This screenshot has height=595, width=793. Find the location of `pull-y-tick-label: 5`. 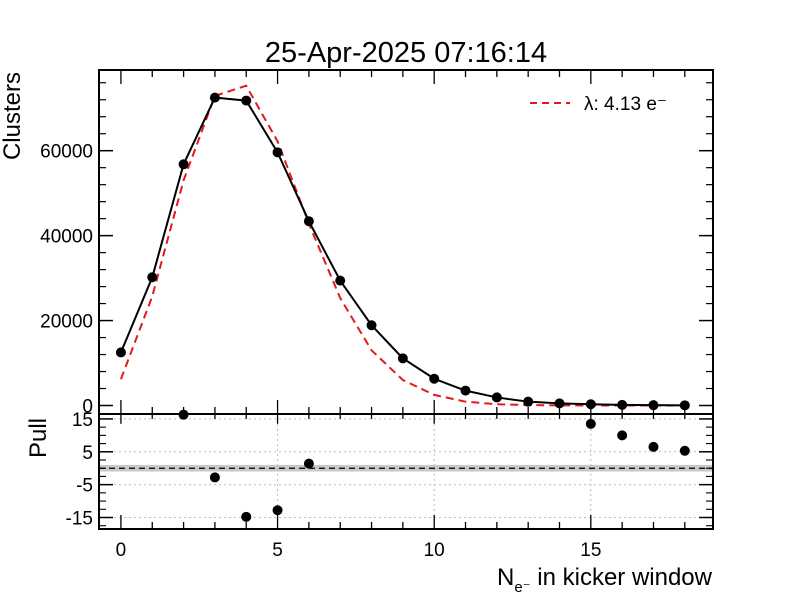

pull-y-tick-label: 5 is located at coordinates (87, 453).